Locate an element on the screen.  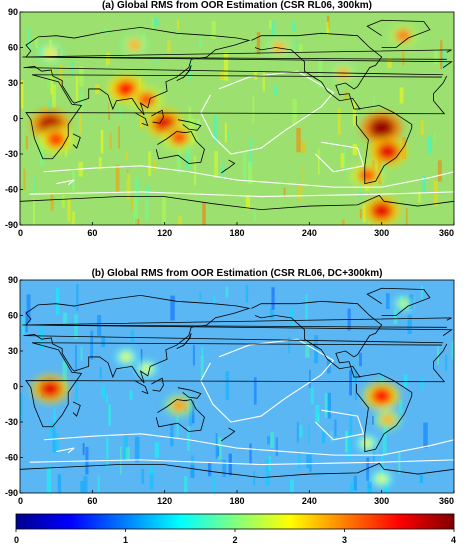
colorbar-gradient is located at coordinates (235, 521).